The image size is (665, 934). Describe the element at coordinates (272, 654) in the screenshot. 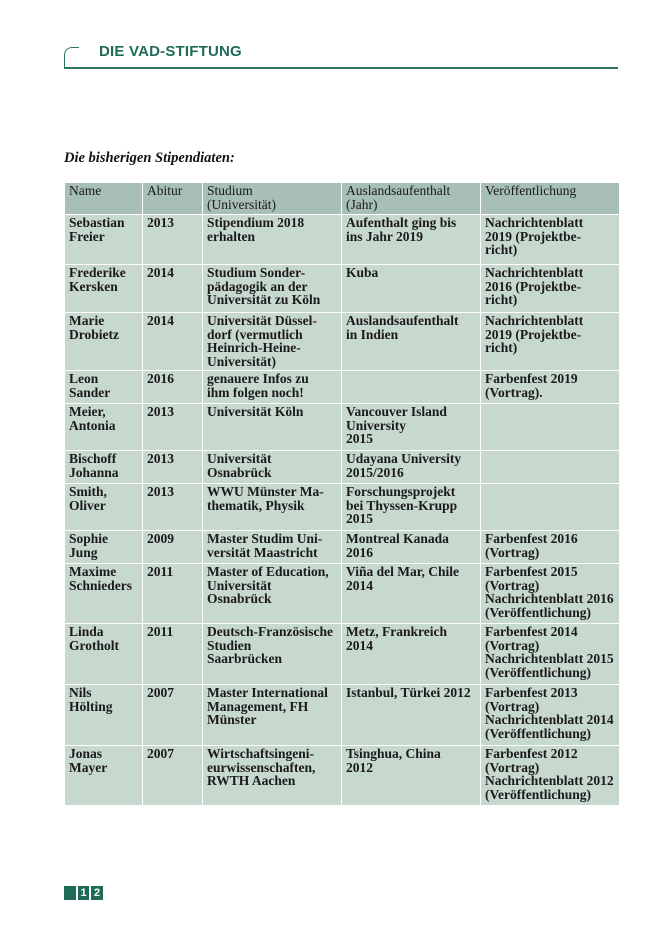

I see `table-cell: Deutsch-Französische Studien Saarbrücken` at that location.